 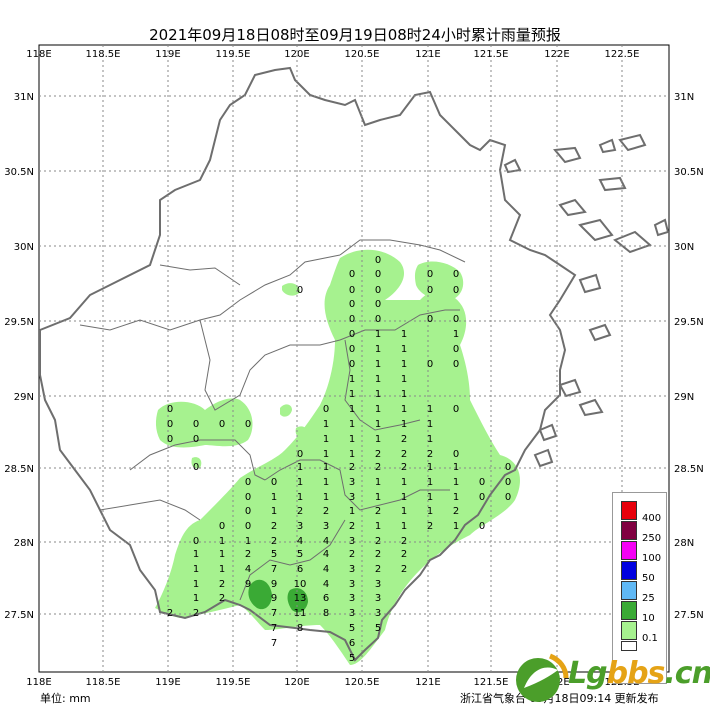 I want to click on svg-text: 13, so click(x=300, y=598).